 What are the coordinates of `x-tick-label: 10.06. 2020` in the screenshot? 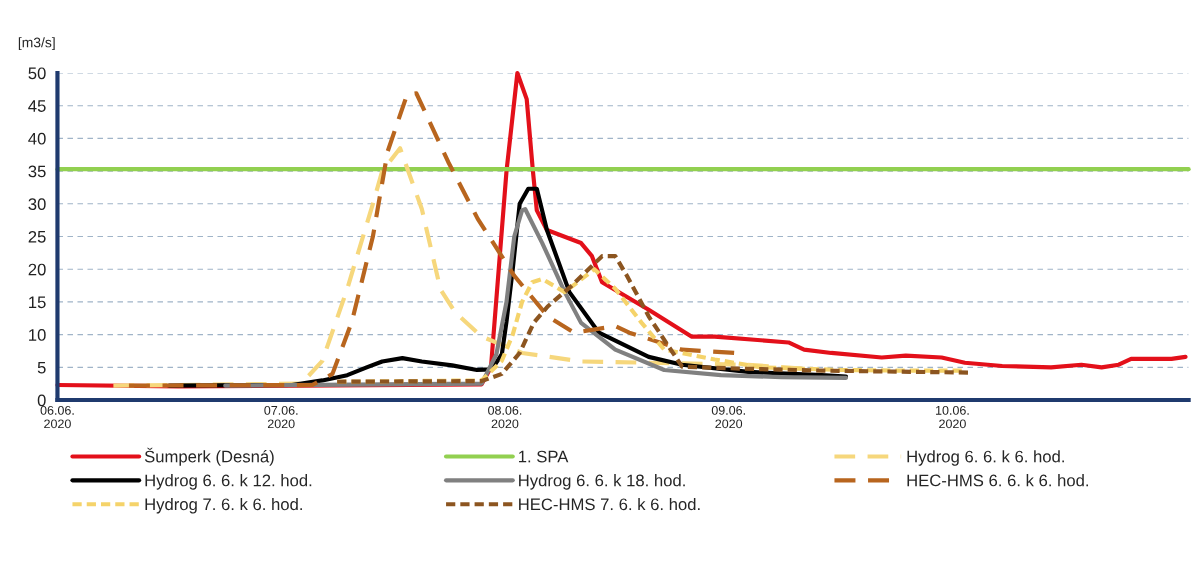 It's located at (952, 417).